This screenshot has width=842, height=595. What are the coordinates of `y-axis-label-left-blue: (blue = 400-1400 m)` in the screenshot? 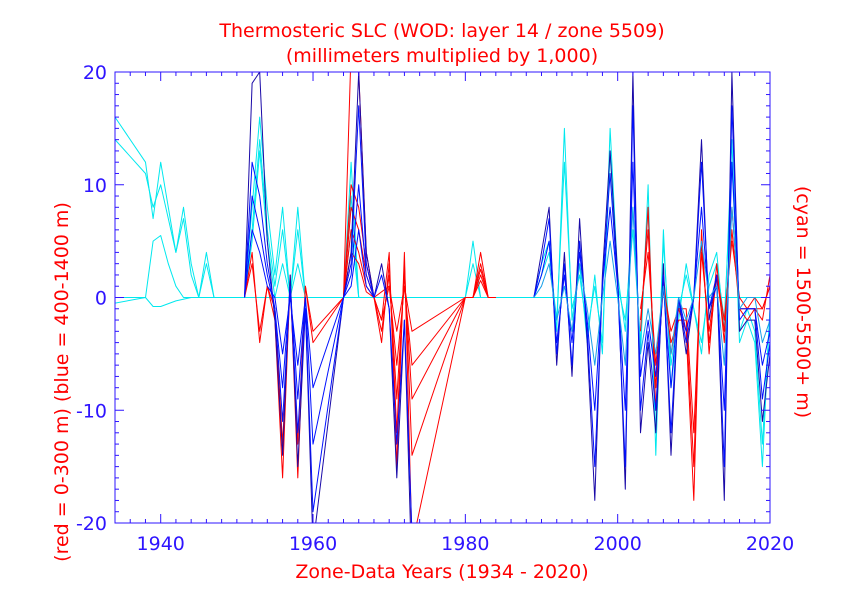 It's located at (62, 302).